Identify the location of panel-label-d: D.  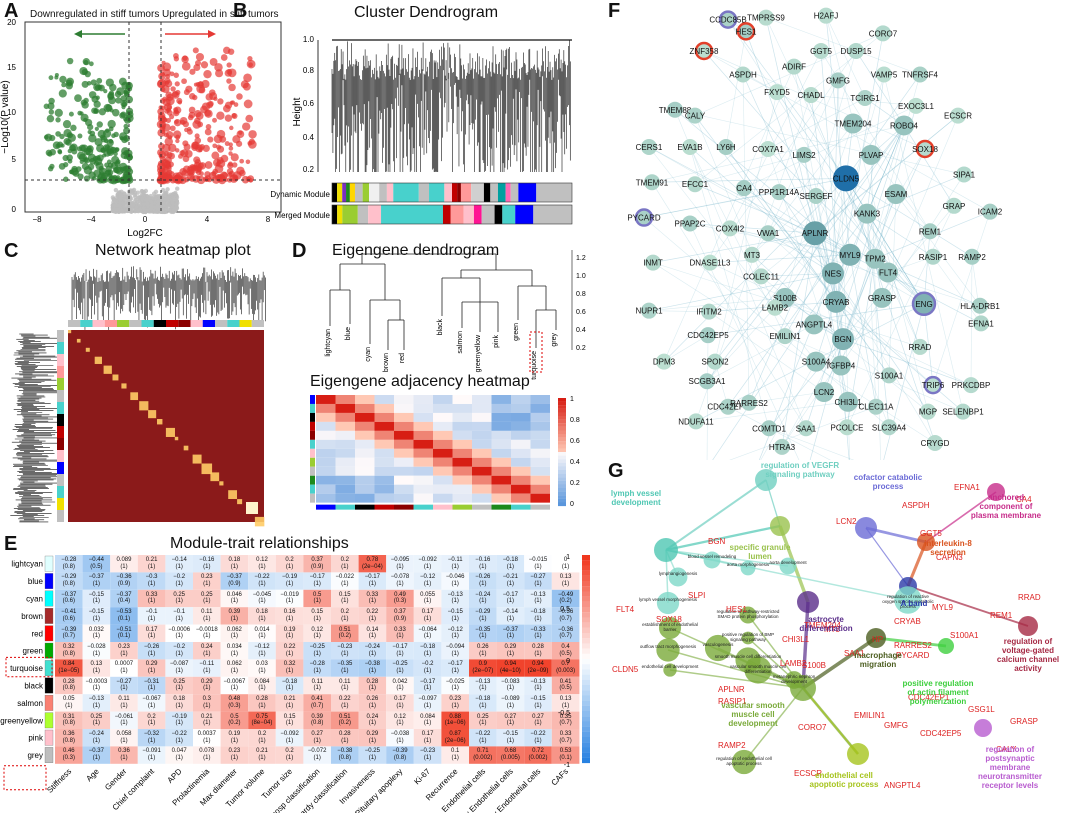
(299, 251).